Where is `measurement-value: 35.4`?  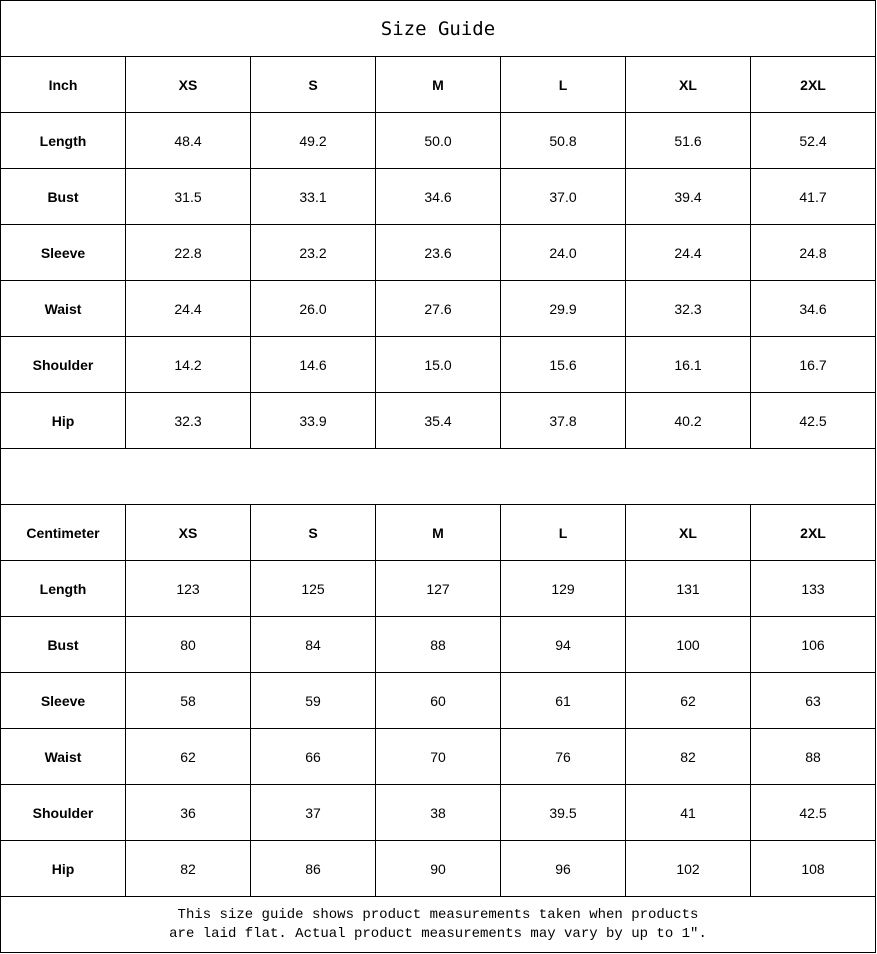
measurement-value: 35.4 is located at coordinates (438, 420).